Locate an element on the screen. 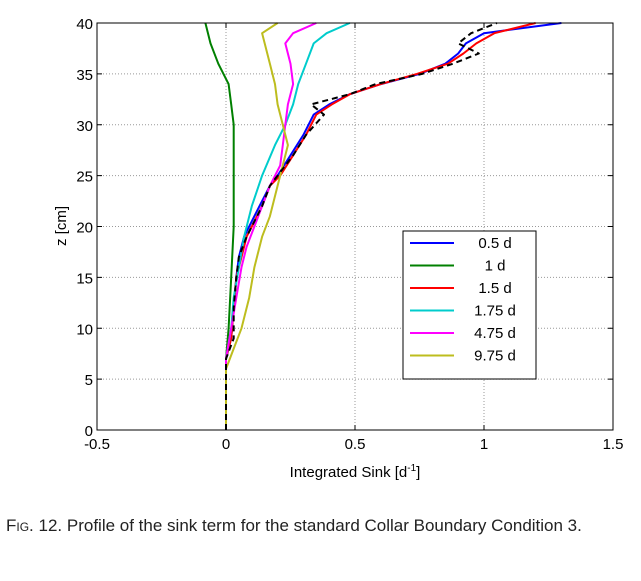 Image resolution: width=641 pixels, height=581 pixels. y-tick-label: 5 is located at coordinates (89, 380).